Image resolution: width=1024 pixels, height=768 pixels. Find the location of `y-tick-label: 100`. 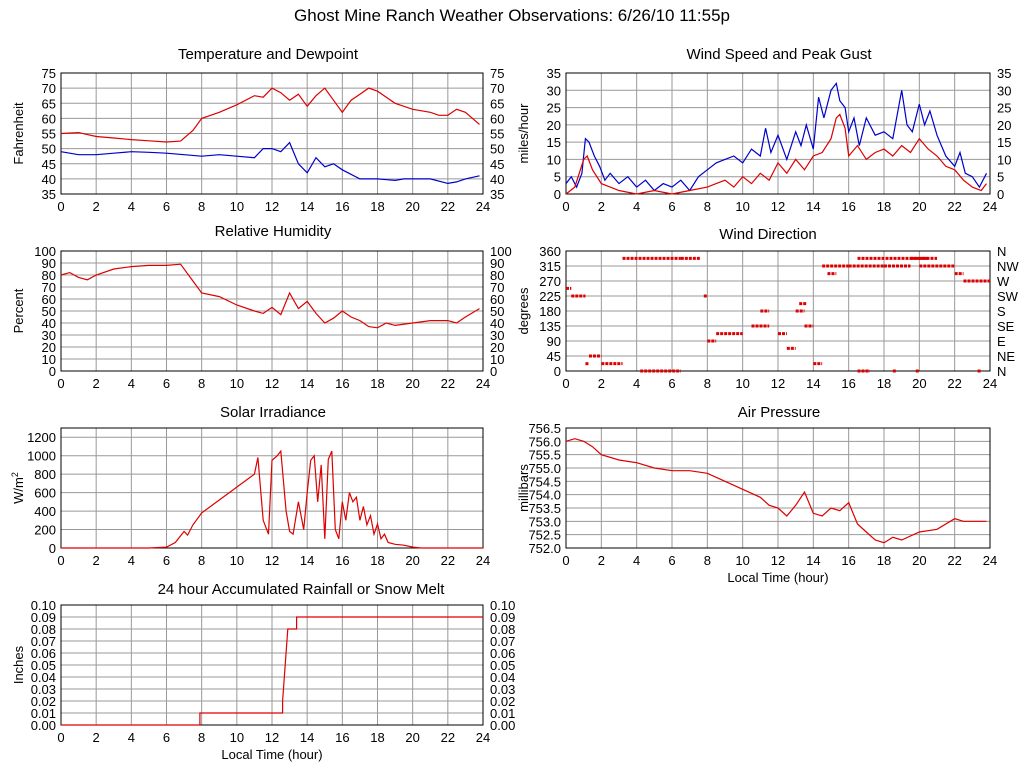

y-tick-label: 100 is located at coordinates (45, 251).